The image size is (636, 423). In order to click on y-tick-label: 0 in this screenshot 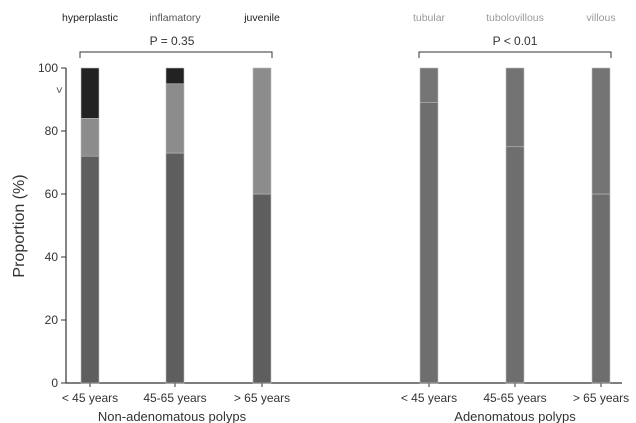, I will do `click(54, 383)`.